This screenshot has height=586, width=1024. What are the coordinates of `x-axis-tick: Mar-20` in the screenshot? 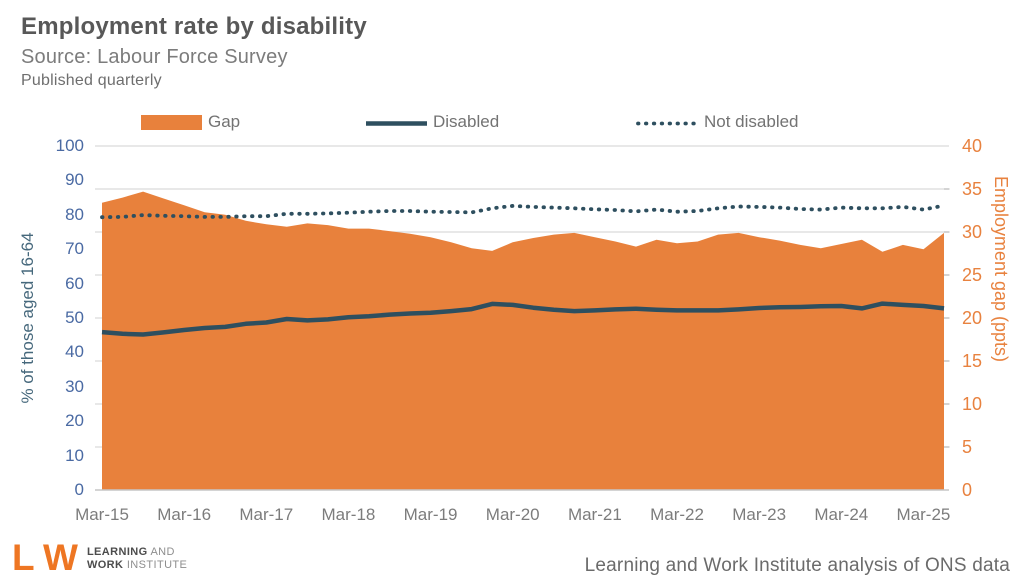 It's located at (512, 514).